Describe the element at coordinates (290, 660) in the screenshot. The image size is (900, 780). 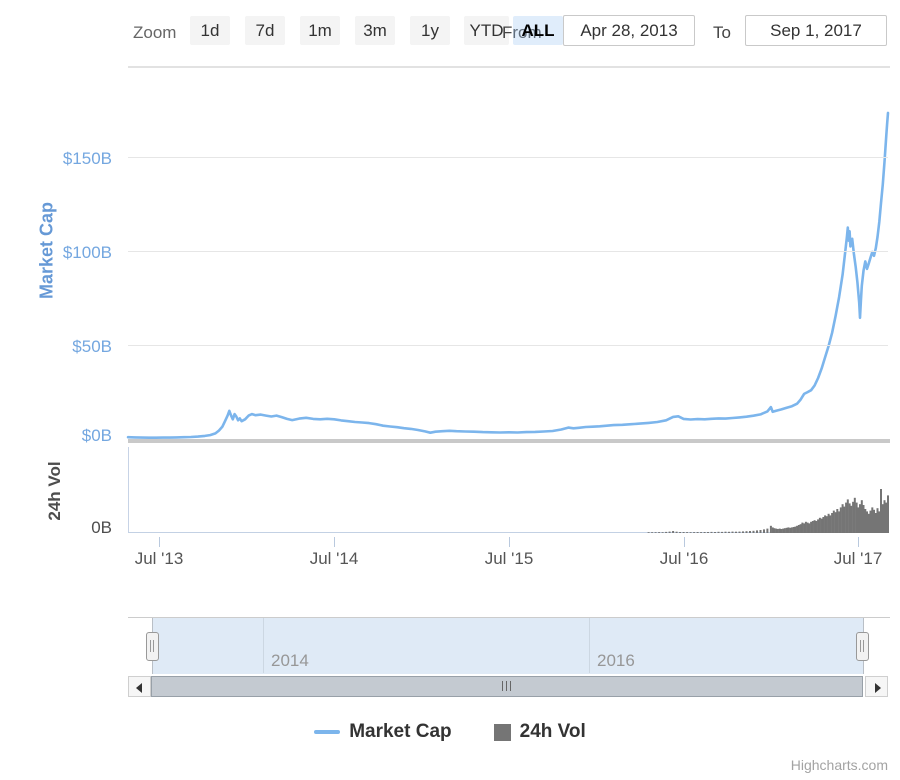
I see `navigator-label-2014: 2014` at that location.